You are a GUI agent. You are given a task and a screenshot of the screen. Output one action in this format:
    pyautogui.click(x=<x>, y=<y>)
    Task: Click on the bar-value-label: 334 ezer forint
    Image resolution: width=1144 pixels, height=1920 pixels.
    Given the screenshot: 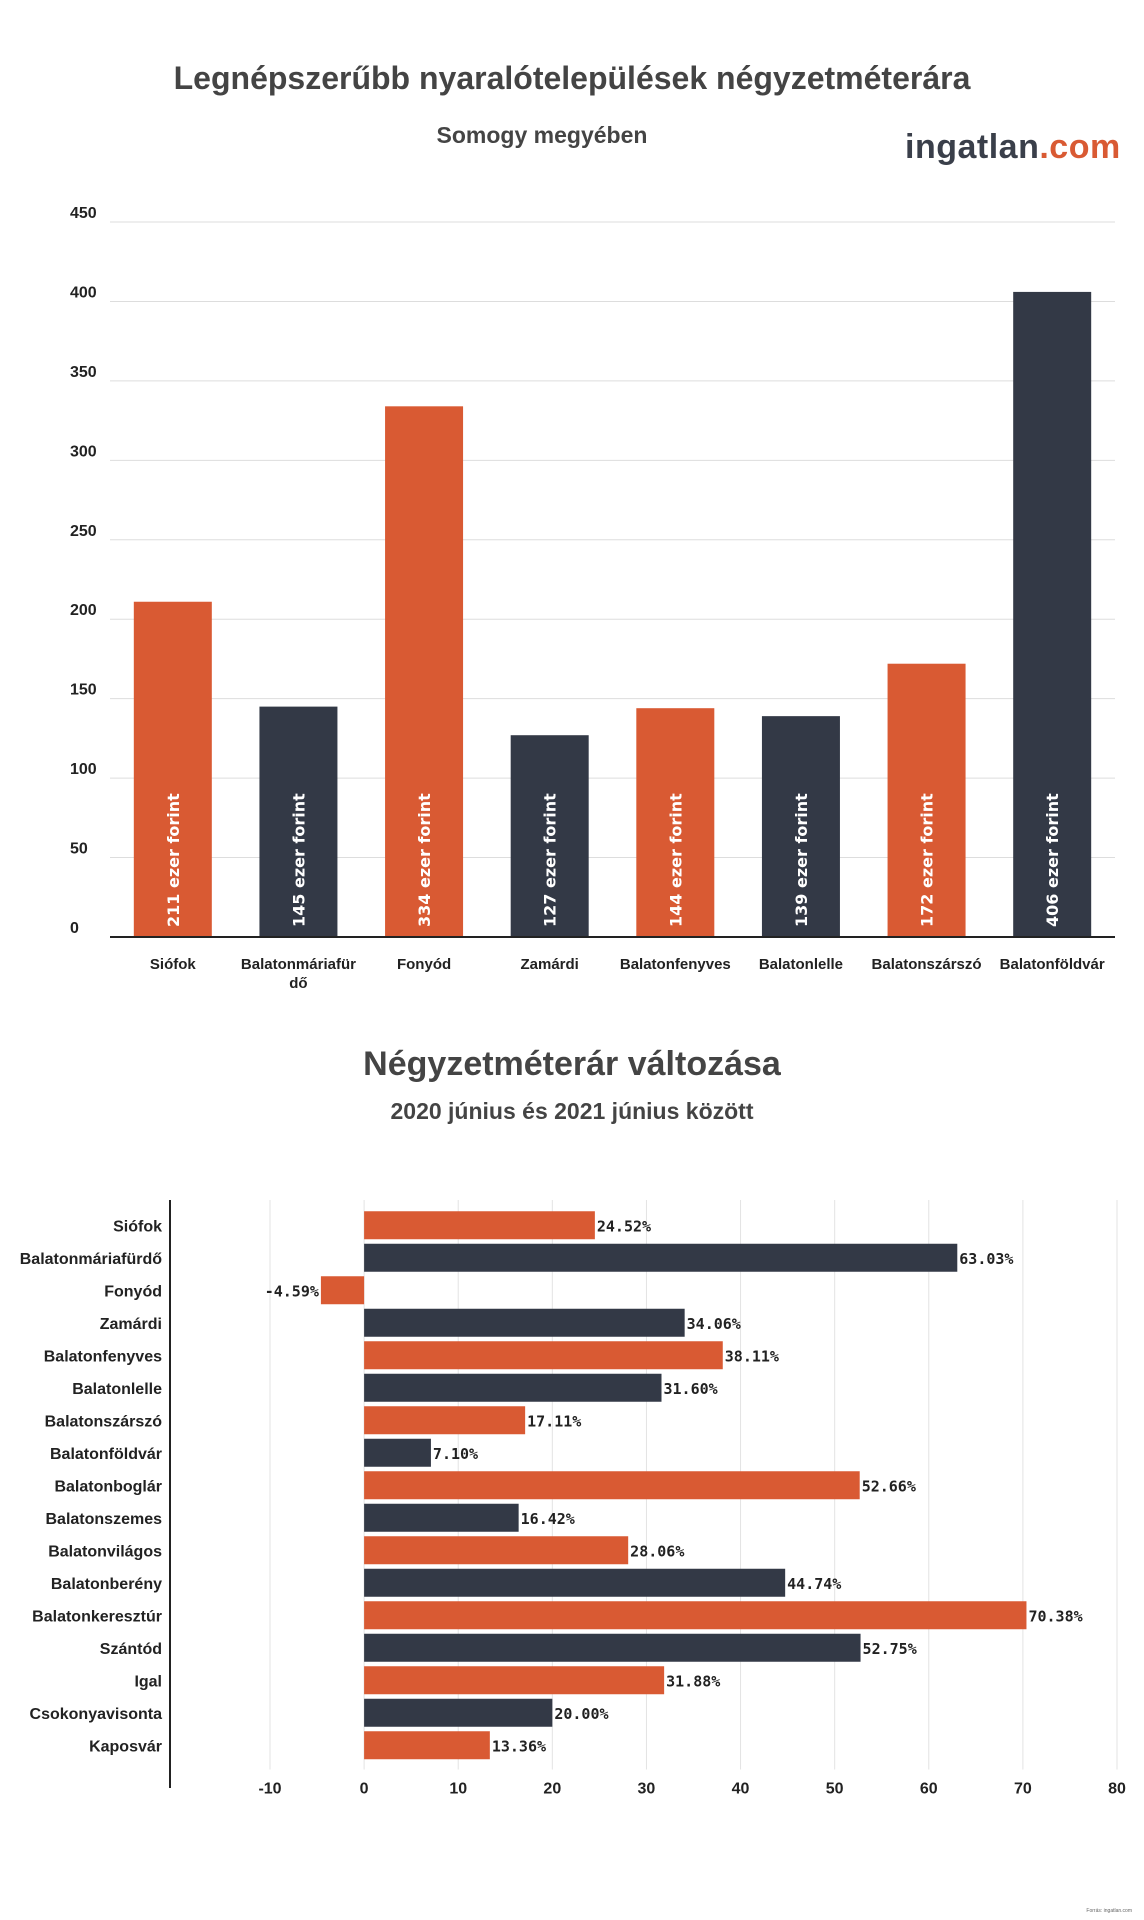 What is the action you would take?
    pyautogui.click(x=424, y=860)
    